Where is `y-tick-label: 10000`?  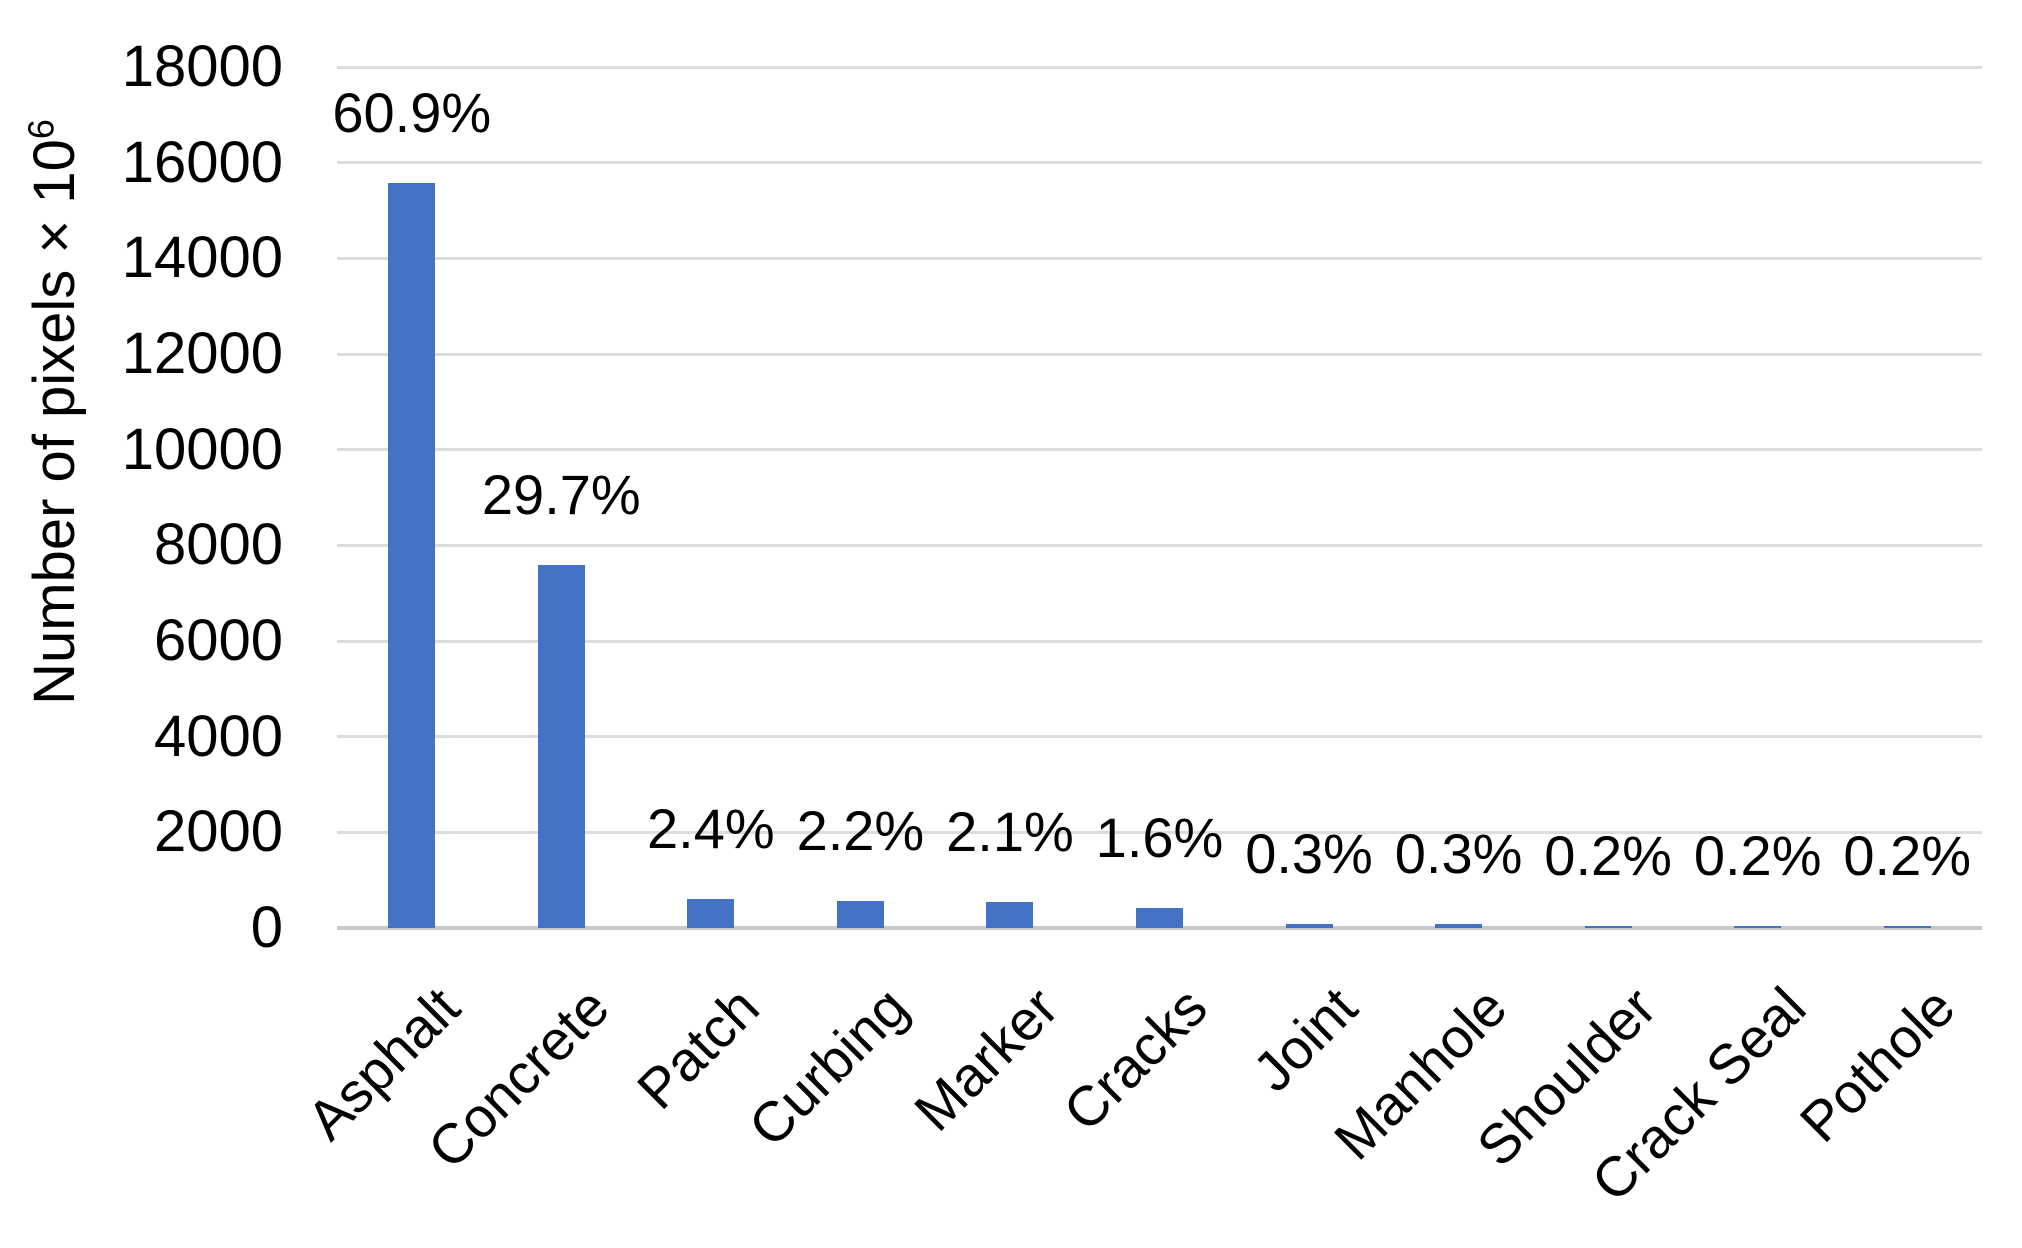 y-tick-label: 10000 is located at coordinates (202, 449).